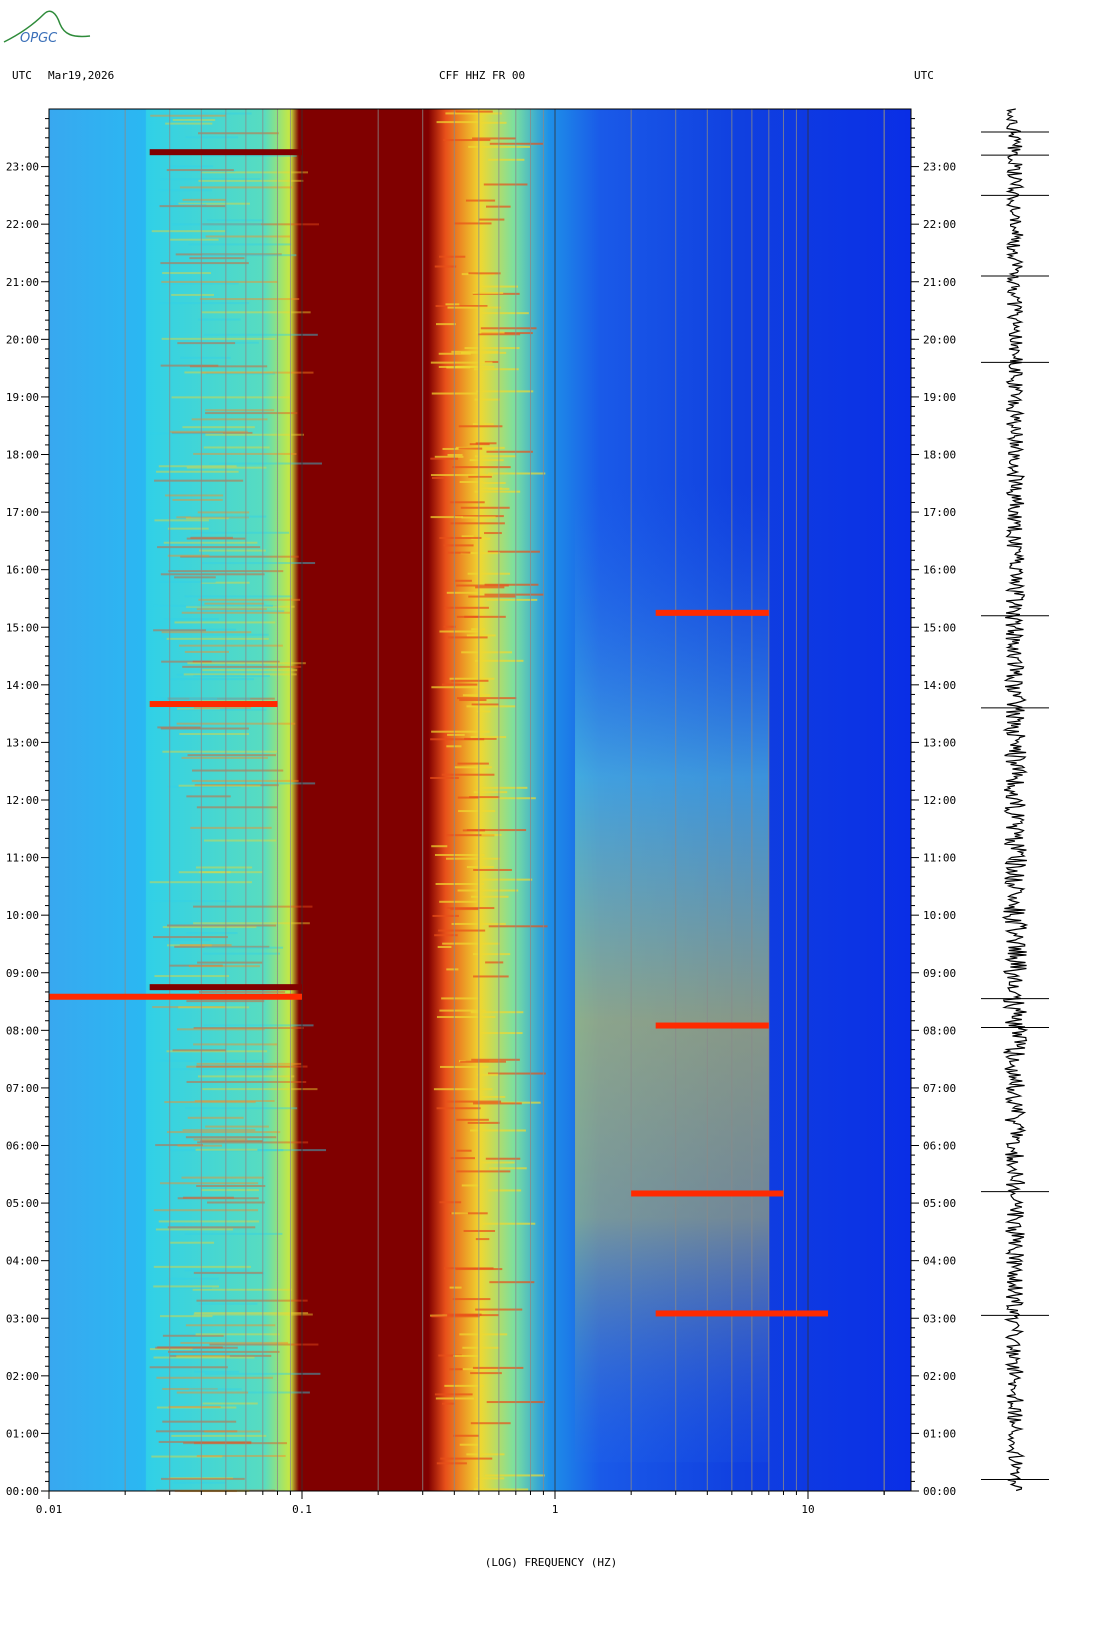 This screenshot has width=1102, height=1634. What do you see at coordinates (939, 915) in the screenshot?
I see `y-tick-label-right: 10:00` at bounding box center [939, 915].